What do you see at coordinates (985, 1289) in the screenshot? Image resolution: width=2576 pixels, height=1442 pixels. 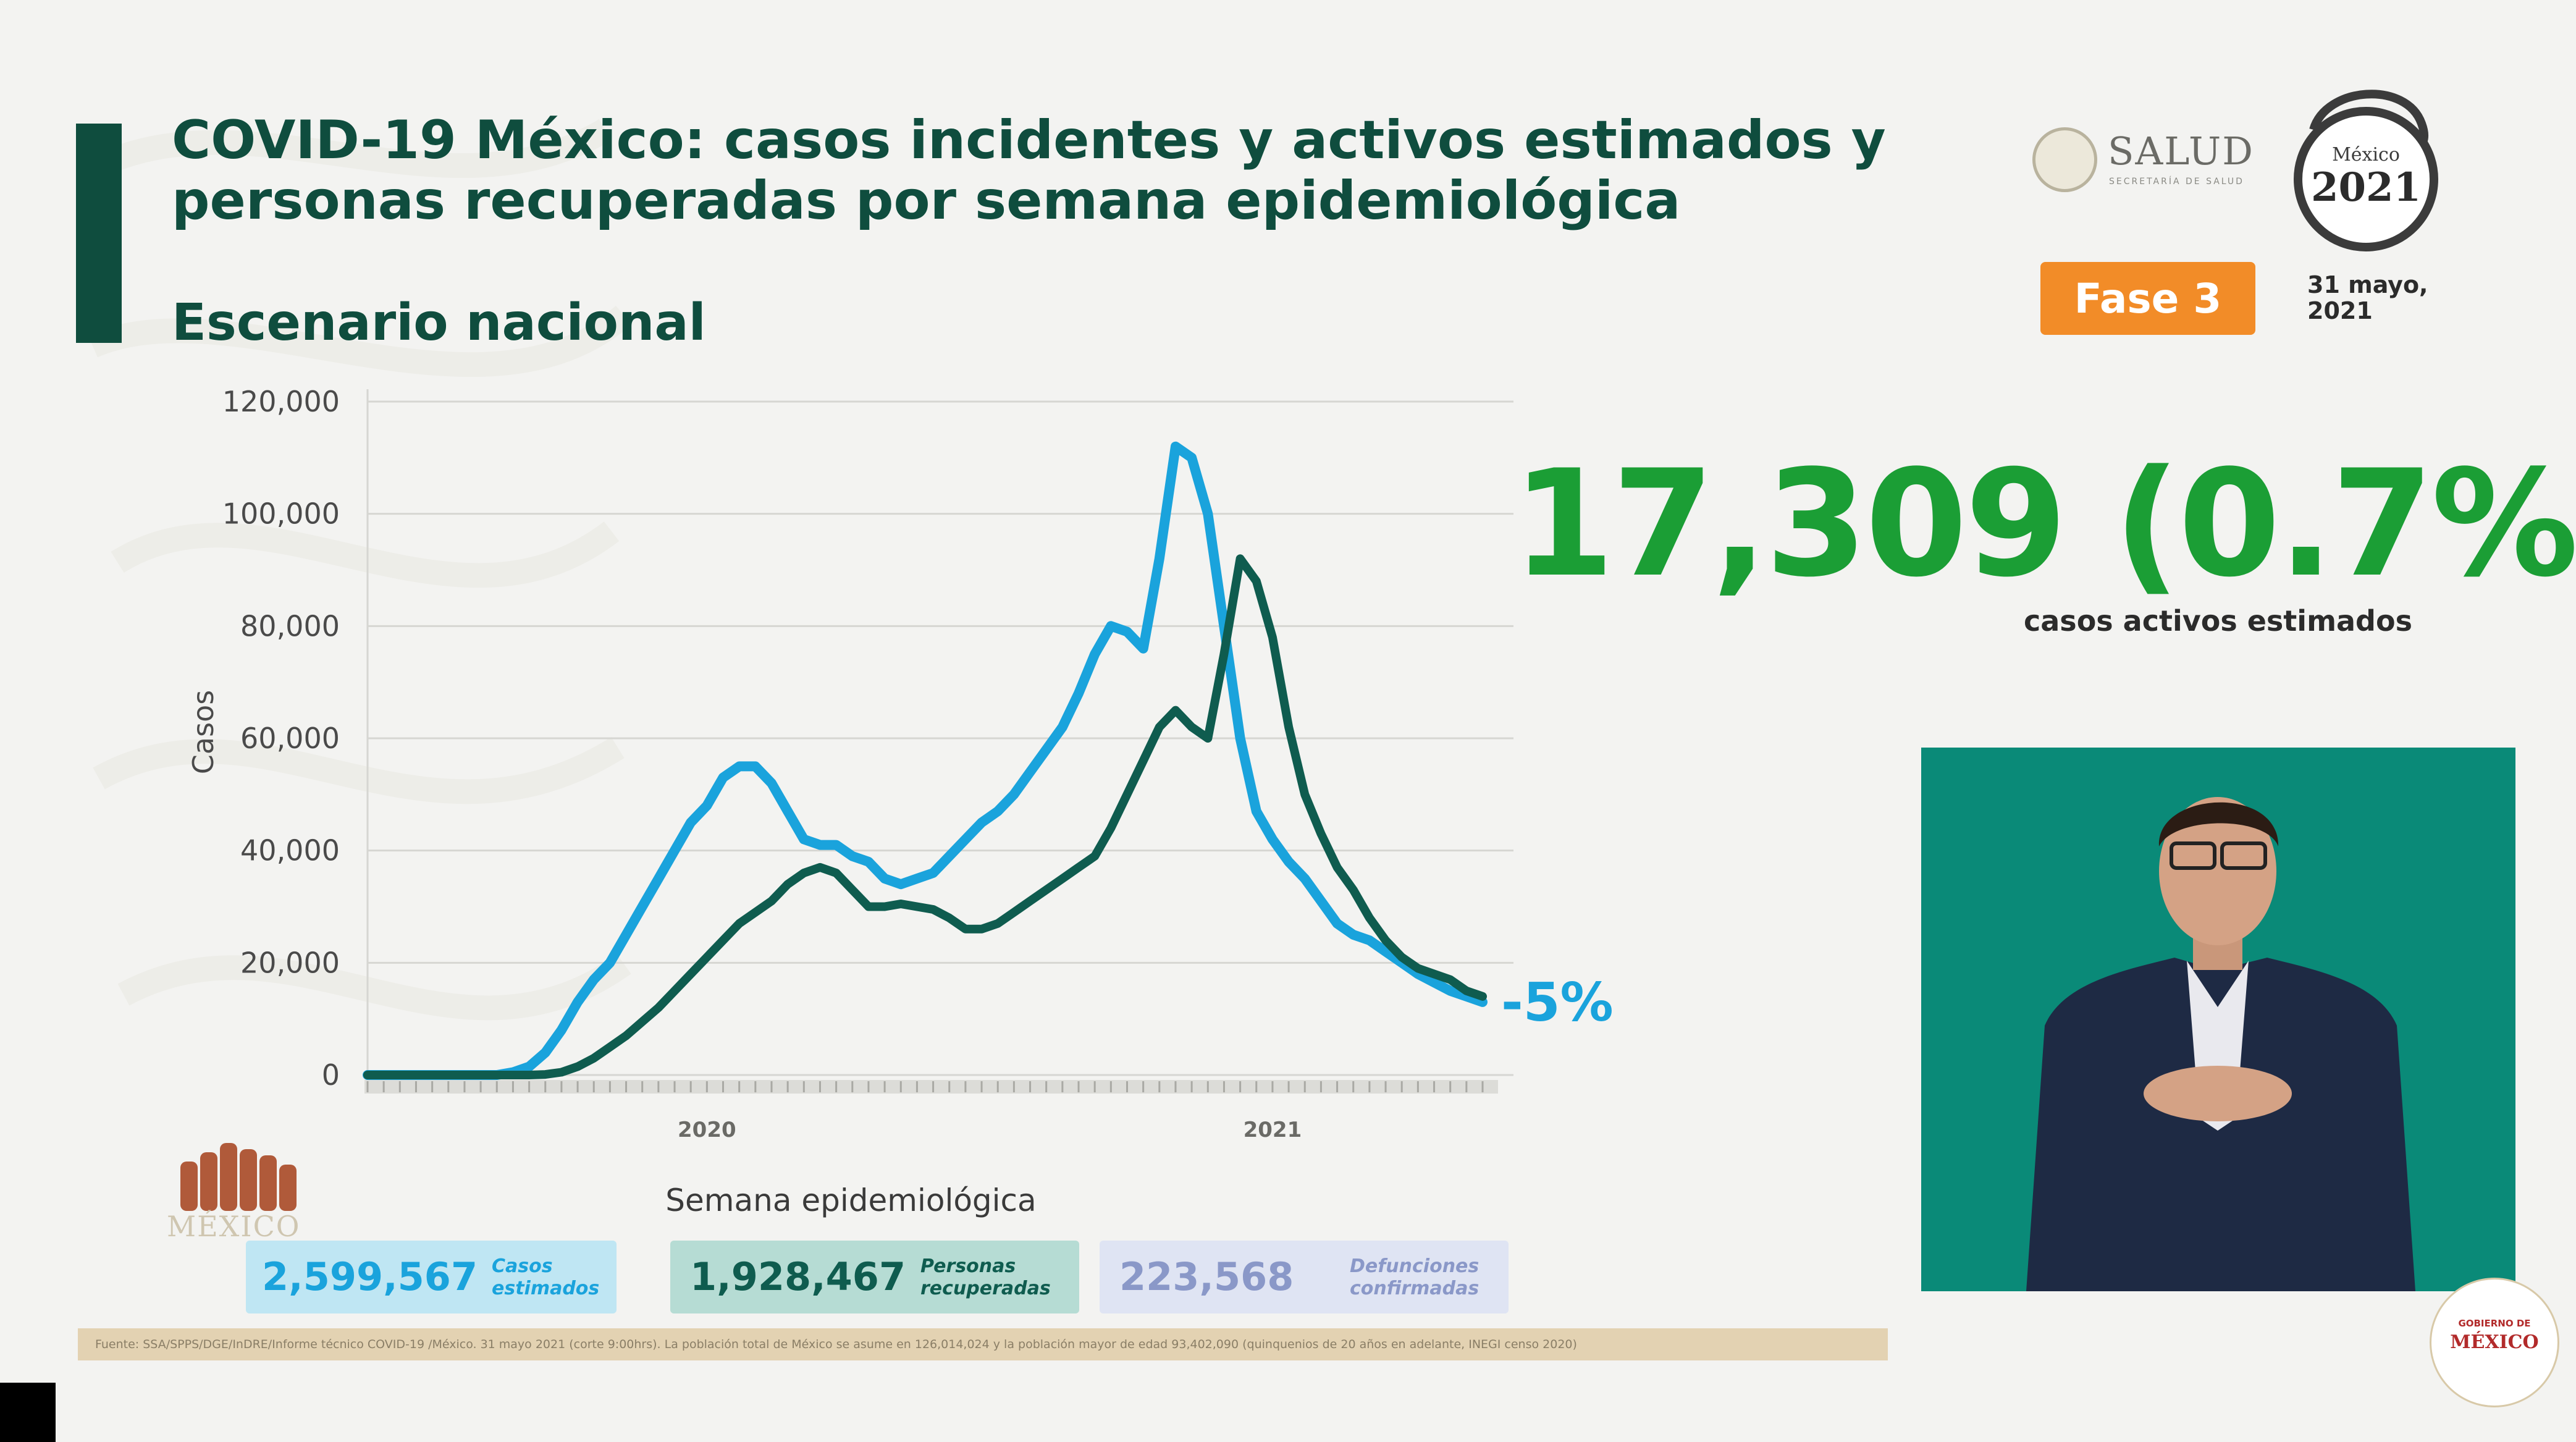 I see `stat-recovered-label-line2: recuperadas` at bounding box center [985, 1289].